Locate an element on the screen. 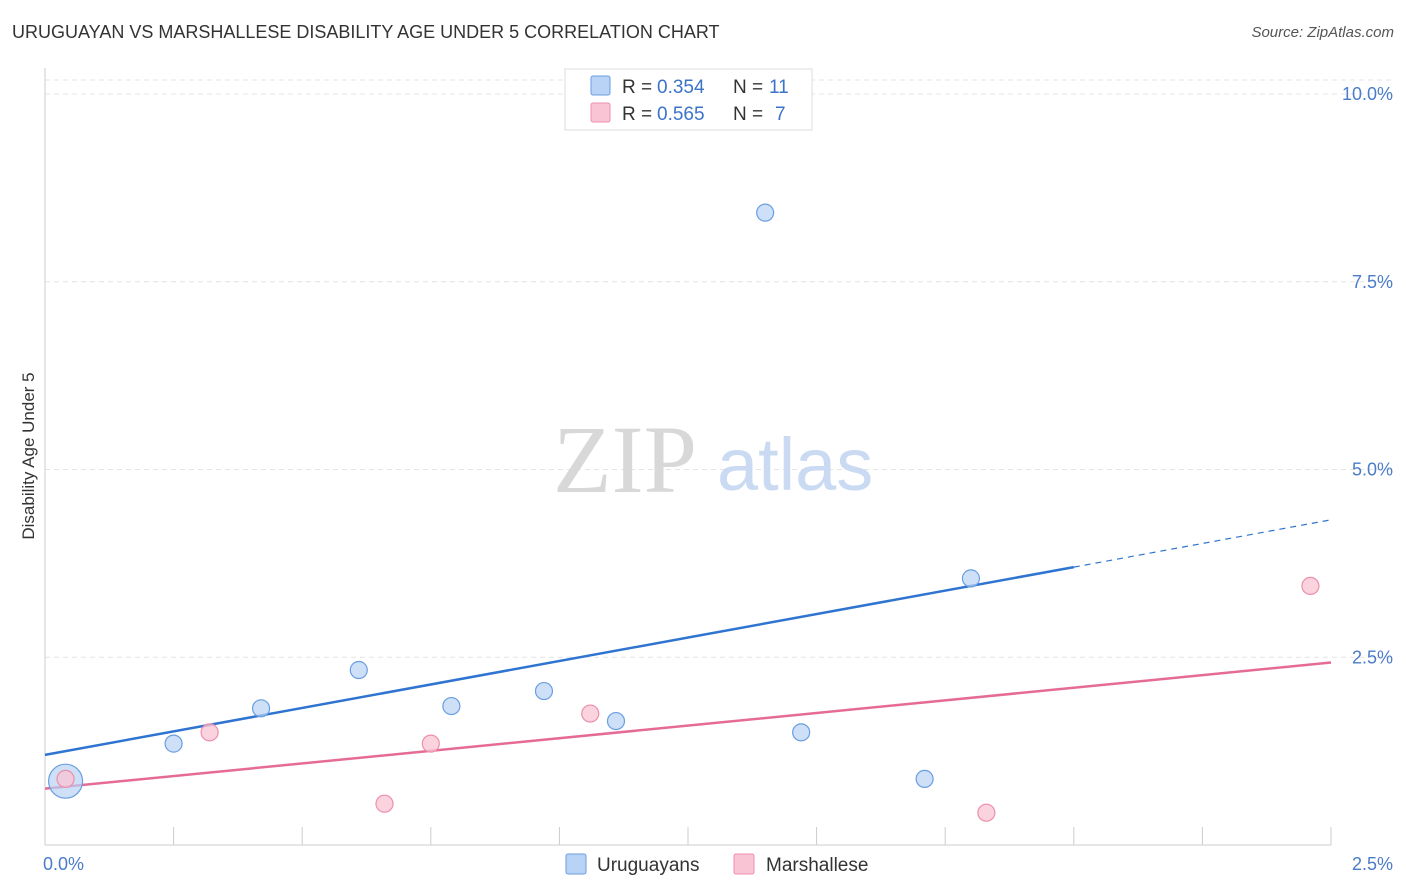 This screenshot has width=1406, height=892. legend-n-value-uruguayans: 11 is located at coordinates (779, 87).